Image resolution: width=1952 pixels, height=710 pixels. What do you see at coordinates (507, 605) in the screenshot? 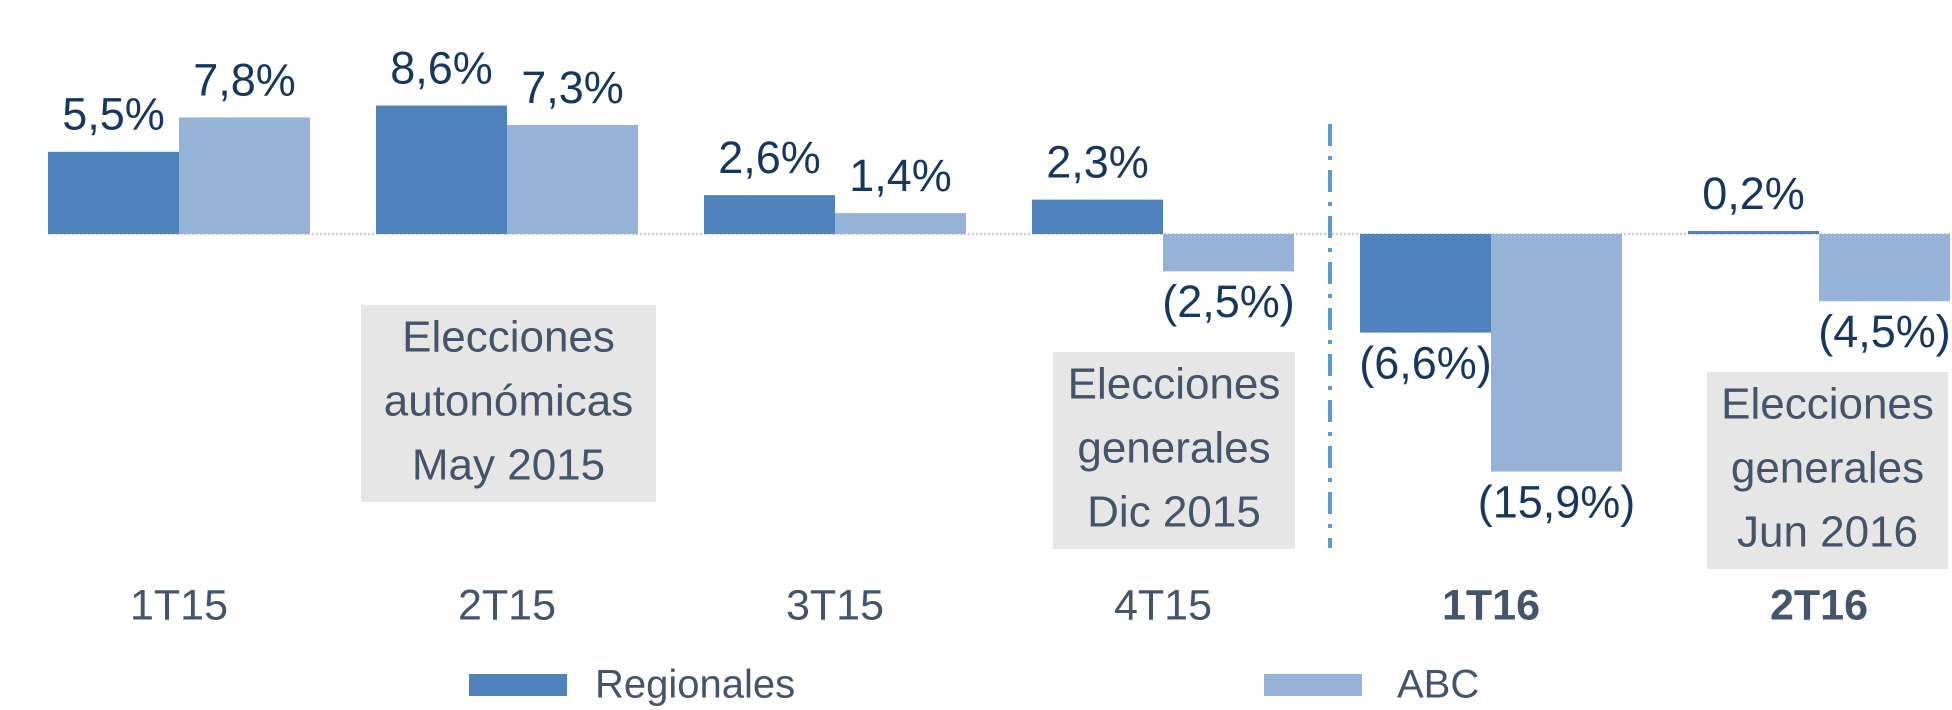
I see `x-tick-label: 2T15` at bounding box center [507, 605].